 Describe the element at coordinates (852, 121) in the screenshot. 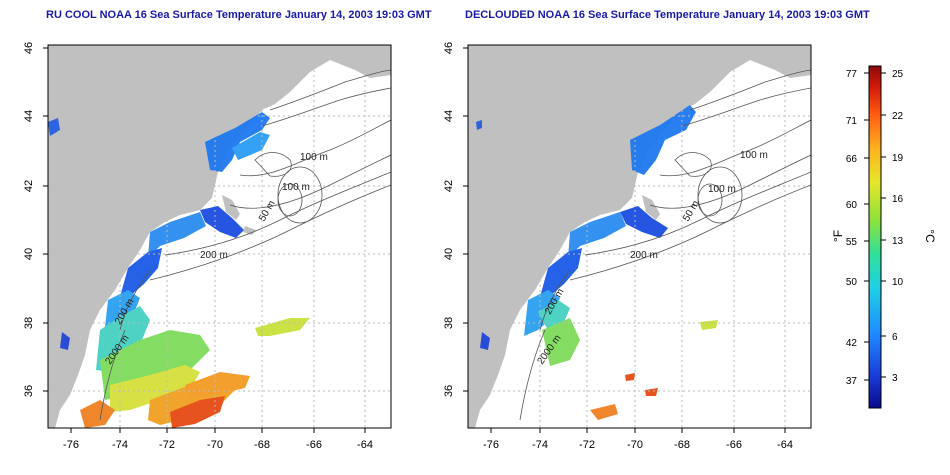

I see `fahrenheit-tick: 71` at that location.